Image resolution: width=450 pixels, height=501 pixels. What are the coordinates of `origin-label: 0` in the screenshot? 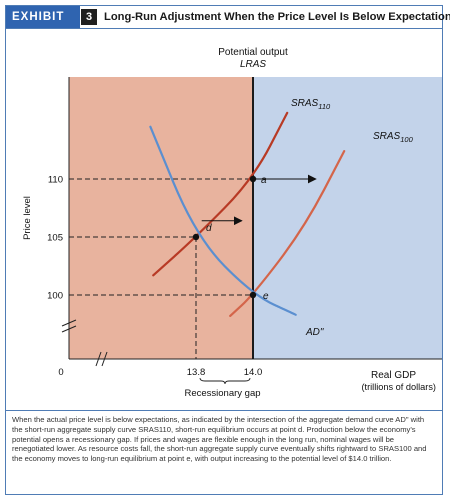 It's located at (60, 372).